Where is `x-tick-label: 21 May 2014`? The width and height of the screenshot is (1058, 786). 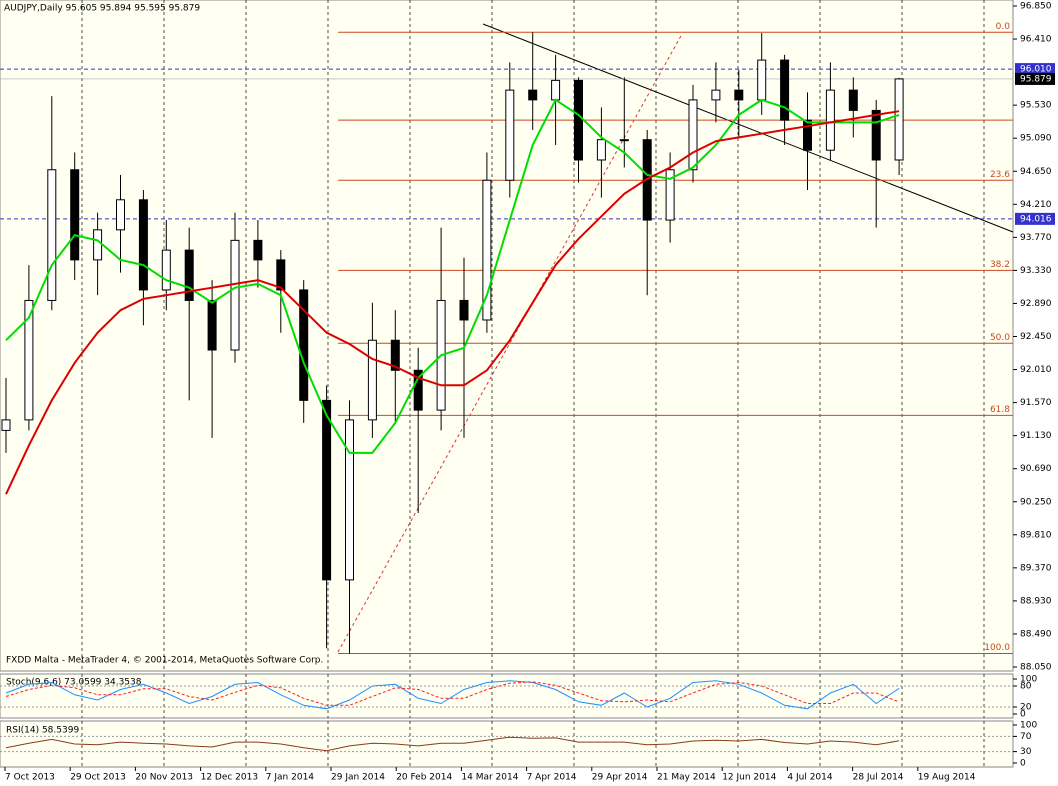 x-tick-label: 21 May 2014 is located at coordinates (686, 778).